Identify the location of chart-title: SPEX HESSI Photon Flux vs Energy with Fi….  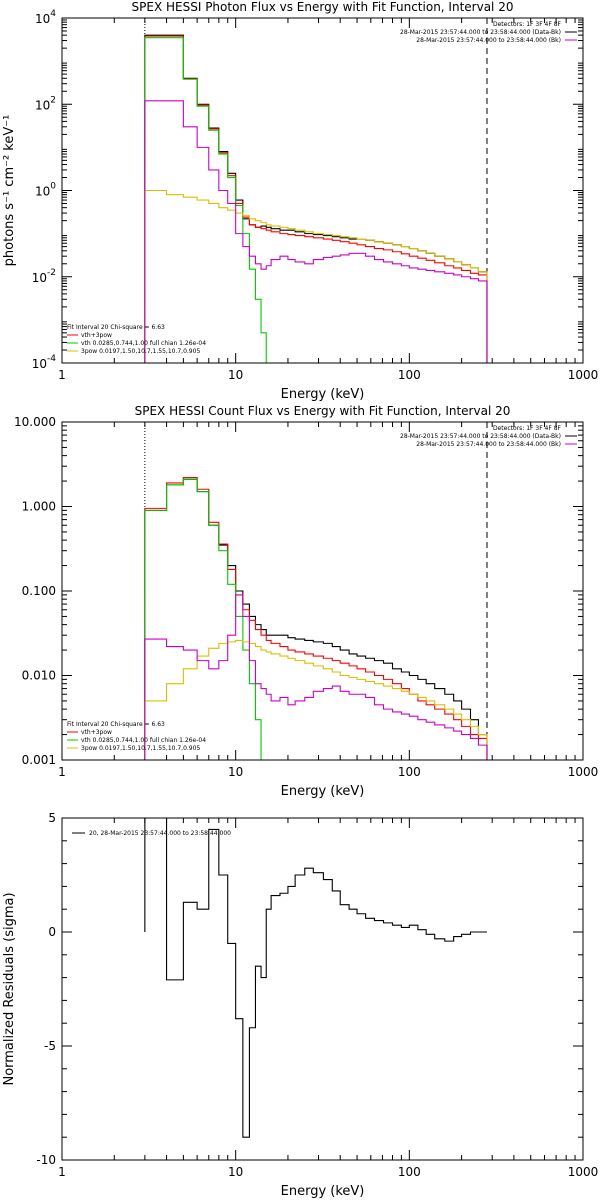
(323, 7).